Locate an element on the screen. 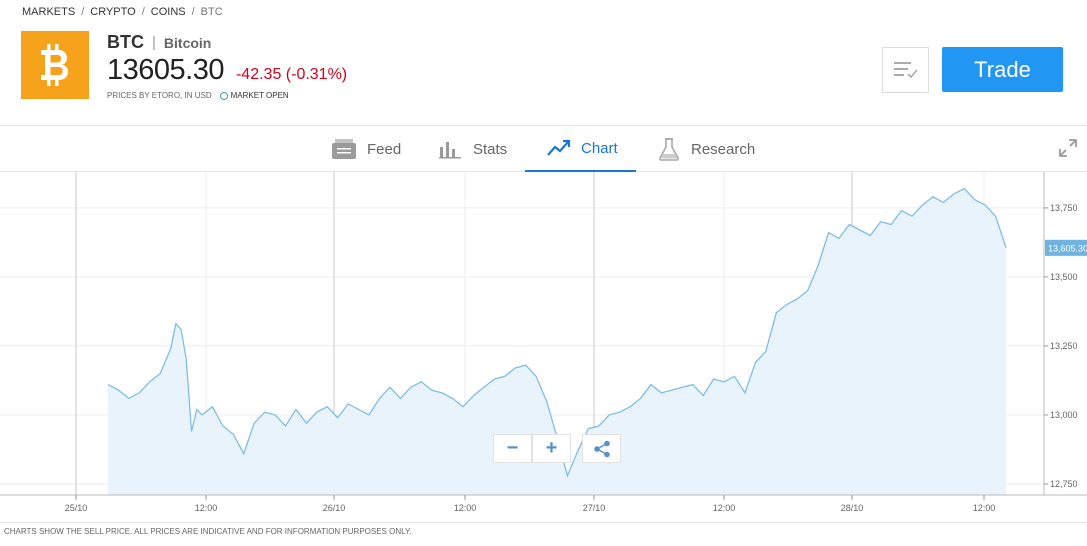 This screenshot has width=1087, height=546. price-meta: PRICES BY ETORO, IN USD MARKET OPEN is located at coordinates (198, 95).